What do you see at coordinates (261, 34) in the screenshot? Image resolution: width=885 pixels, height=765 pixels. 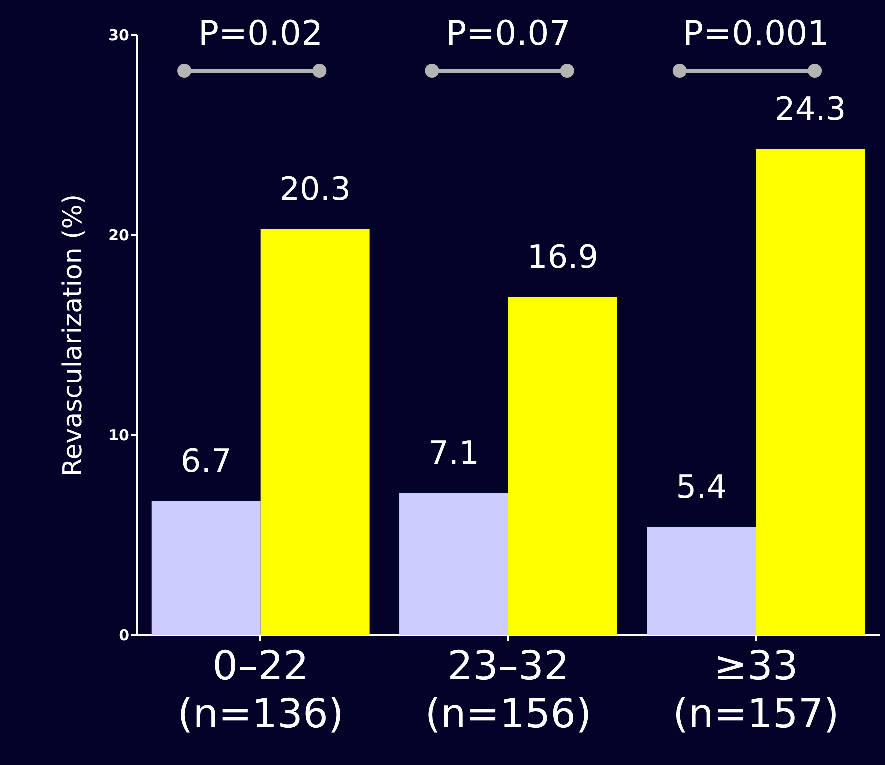 I see `annotation: P=0.02` at bounding box center [261, 34].